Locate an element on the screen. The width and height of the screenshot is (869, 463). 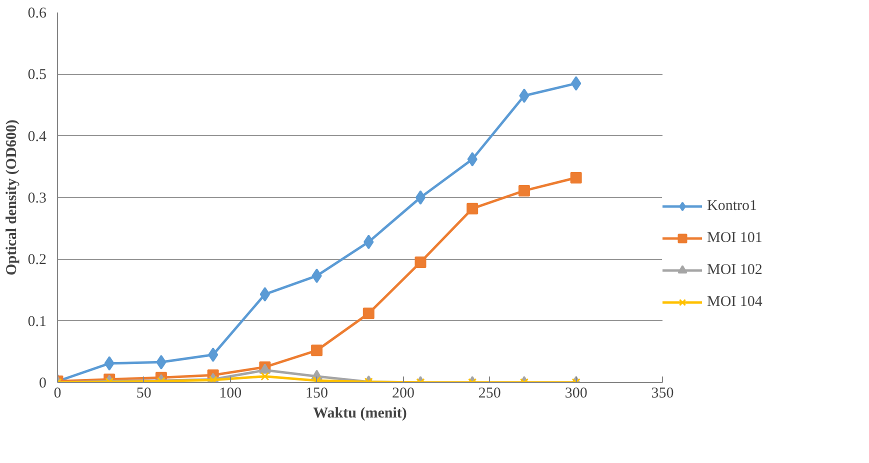
x-tick-label: 100 is located at coordinates (230, 394).